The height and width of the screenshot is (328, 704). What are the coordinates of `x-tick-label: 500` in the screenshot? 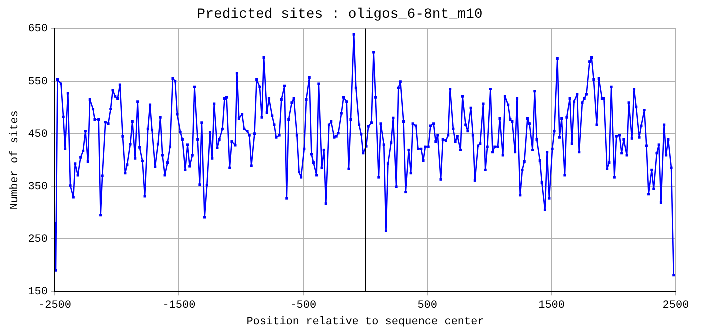 It's located at (428, 306).